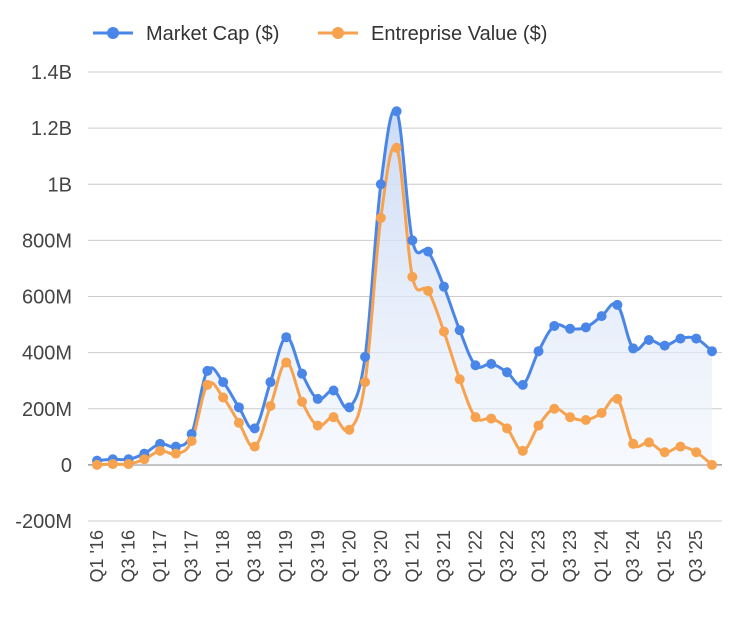 This screenshot has width=736, height=620. Describe the element at coordinates (47, 410) in the screenshot. I see `y-tick-label: 200M` at that location.